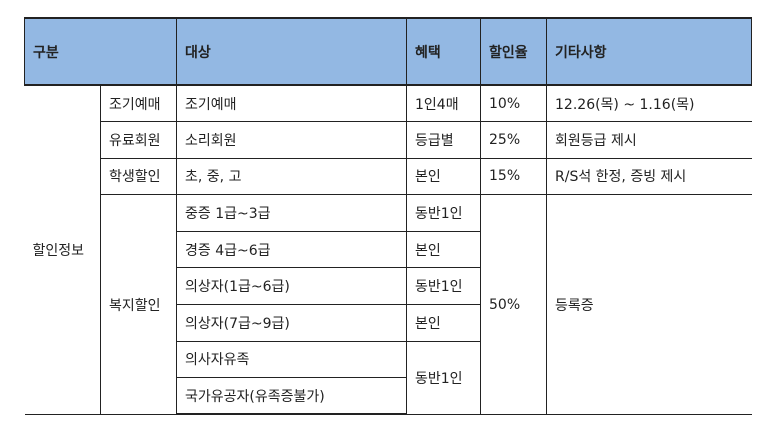  What do you see at coordinates (138, 304) in the screenshot?
I see `welfare-type: 복지할인` at bounding box center [138, 304].